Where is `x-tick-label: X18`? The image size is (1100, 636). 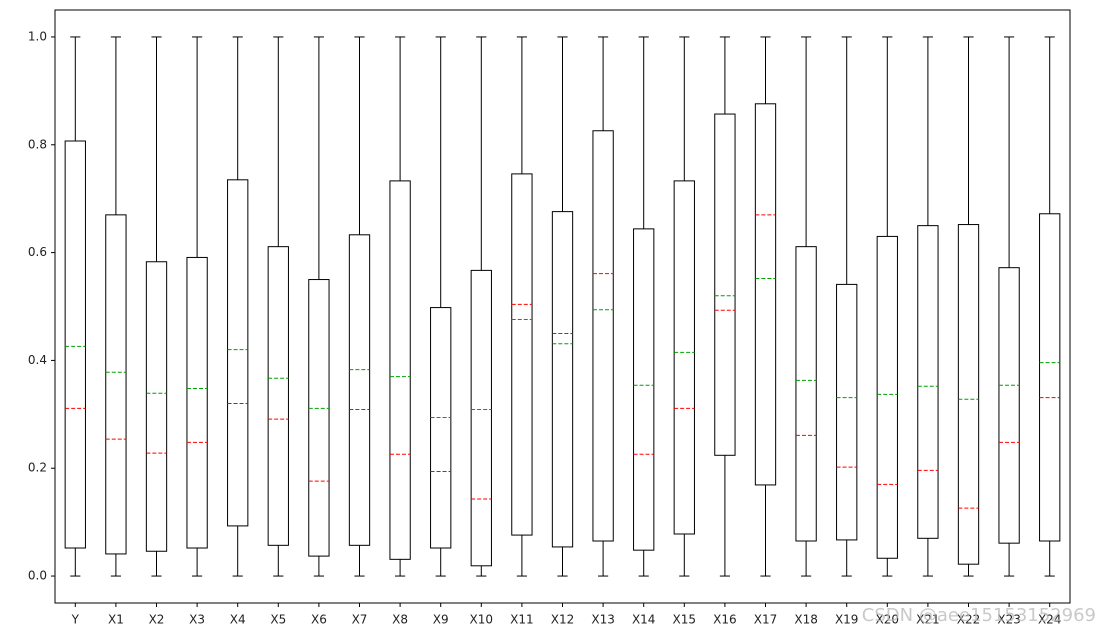
x-tick-label: X18 is located at coordinates (806, 620).